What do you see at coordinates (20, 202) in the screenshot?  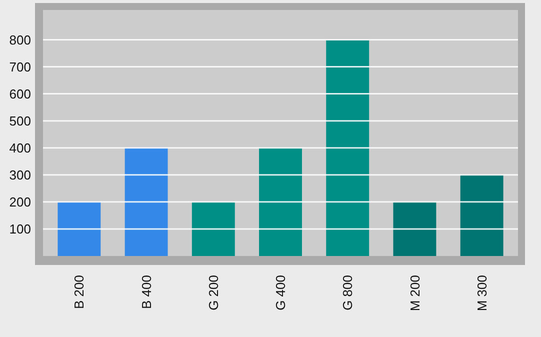 I see `y-tick-label: 200` at bounding box center [20, 202].